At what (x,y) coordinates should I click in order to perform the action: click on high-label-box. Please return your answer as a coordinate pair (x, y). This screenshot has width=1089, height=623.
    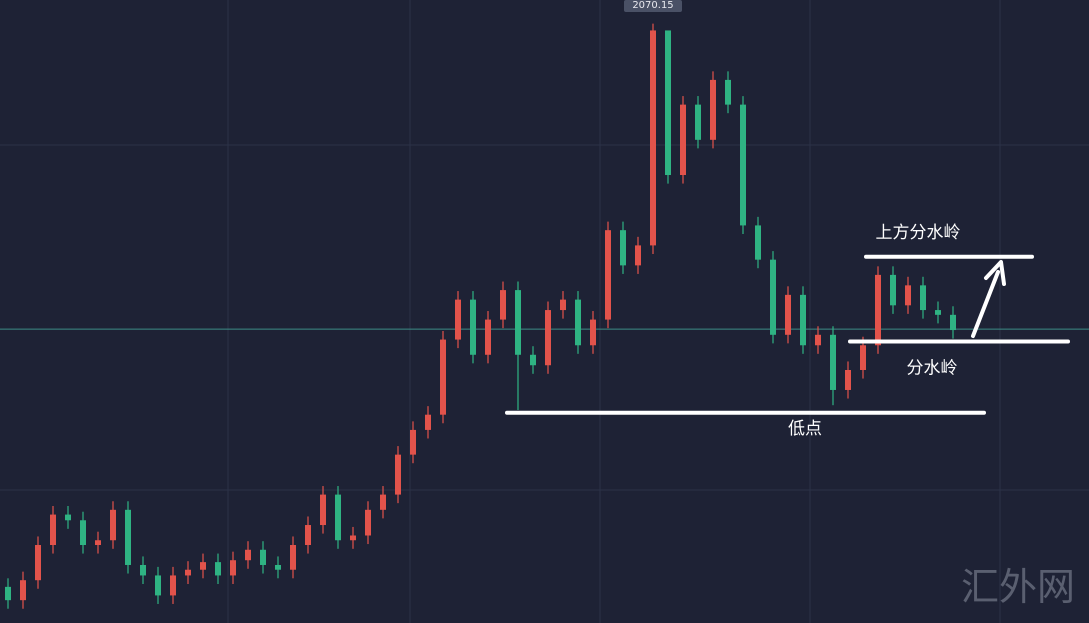
    Looking at the image, I should click on (653, 6).